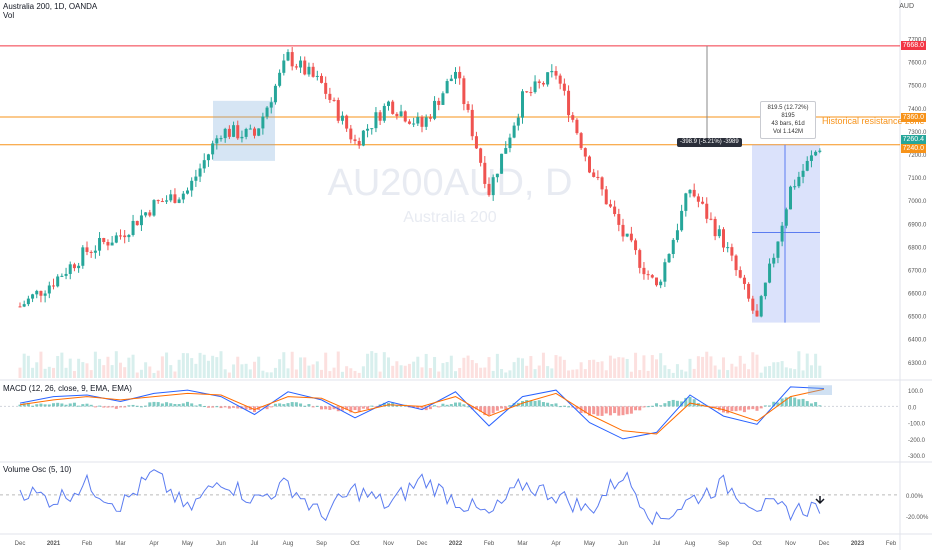 This screenshot has width=932, height=550. I want to click on time-tick-label: Jun, so click(221, 544).